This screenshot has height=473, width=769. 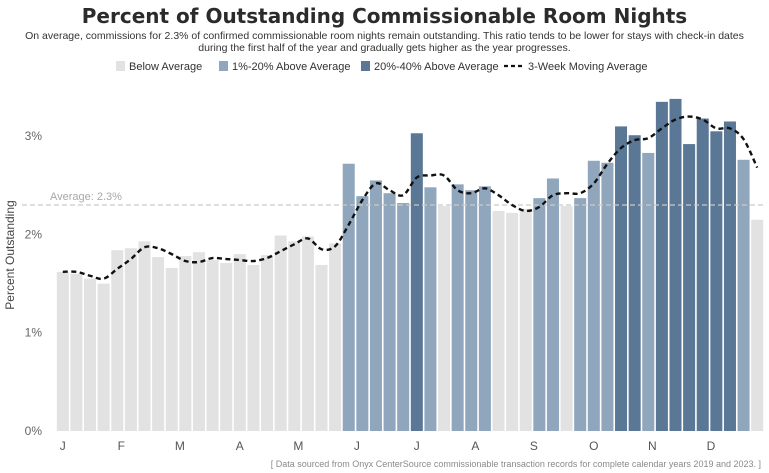 I want to click on x-tick-label-3: M, so click(x=180, y=446).